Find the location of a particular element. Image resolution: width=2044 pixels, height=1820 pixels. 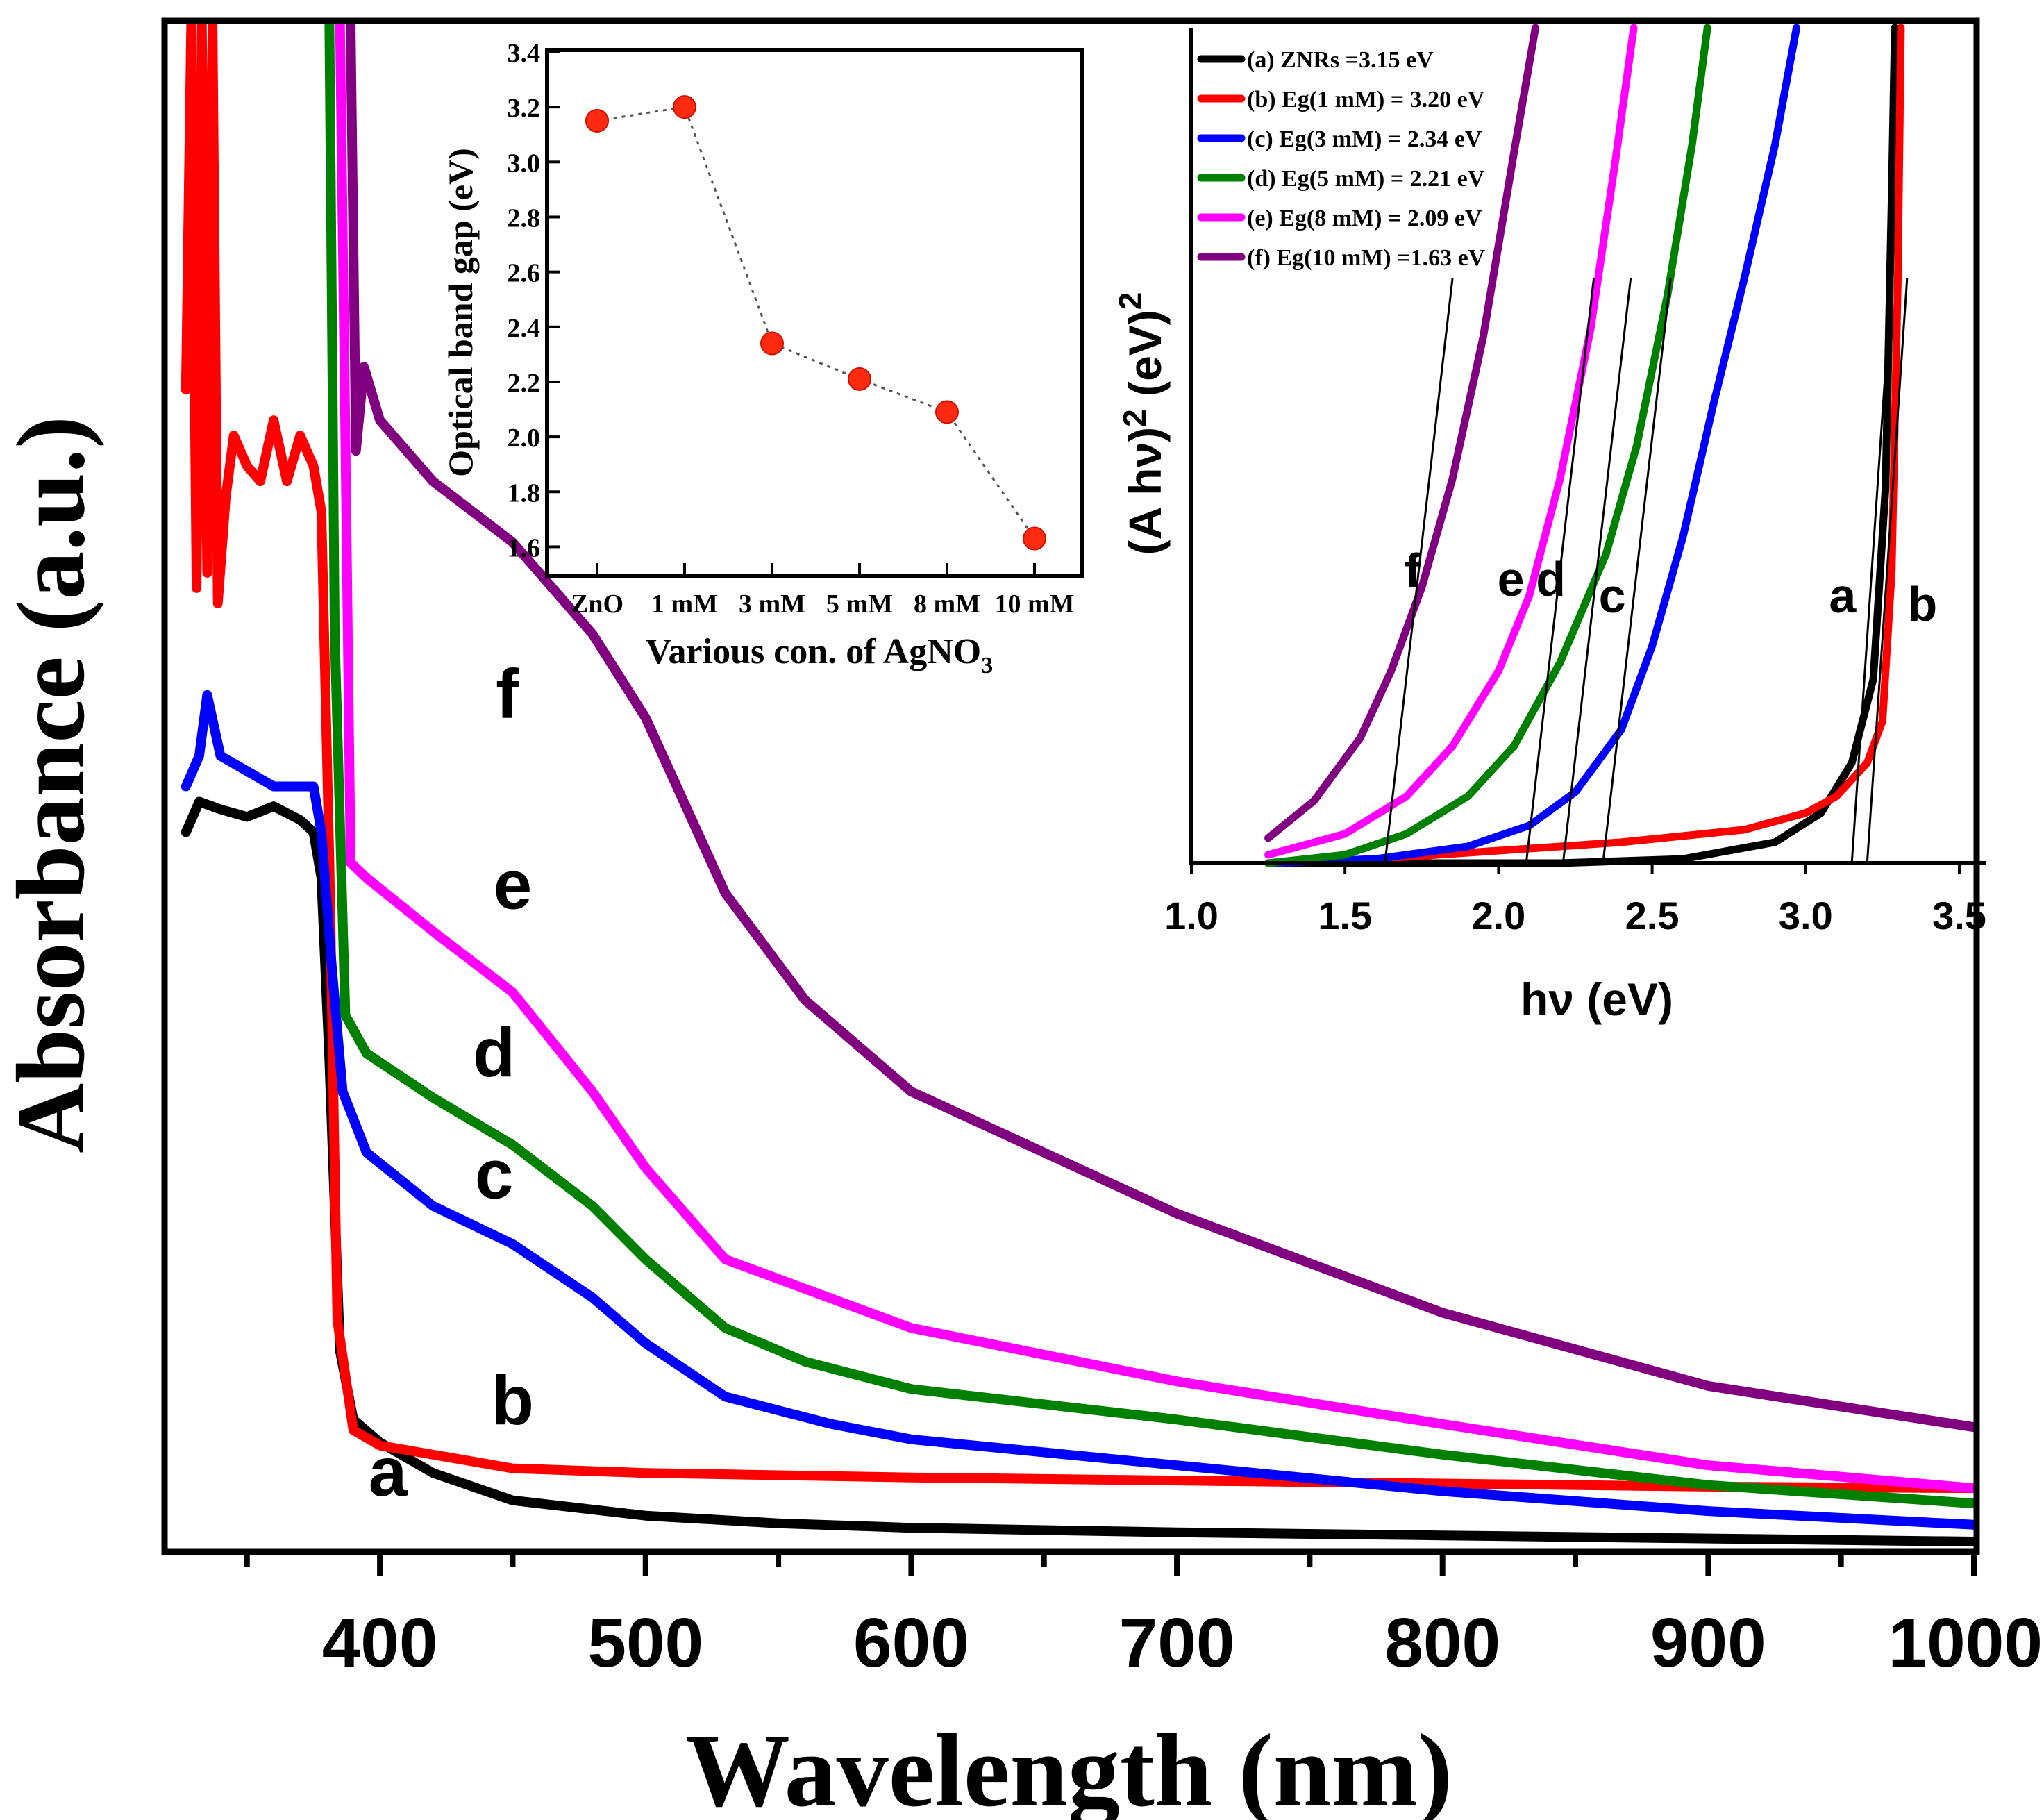

inset-bandgap-y-tick-label: 2.6 is located at coordinates (524, 274).